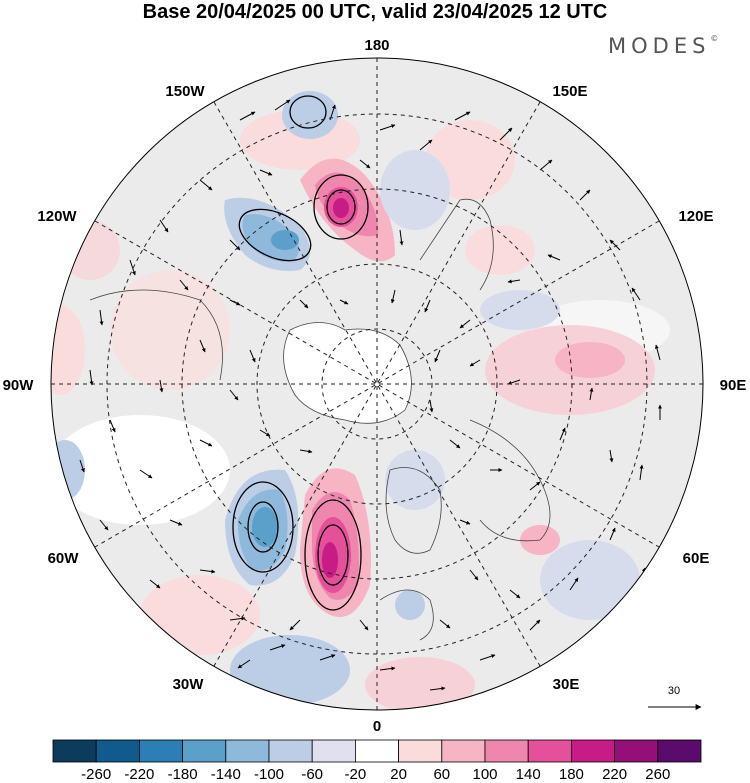 This screenshot has height=783, width=750. I want to click on colorbar-tick-label: -140, so click(226, 774).